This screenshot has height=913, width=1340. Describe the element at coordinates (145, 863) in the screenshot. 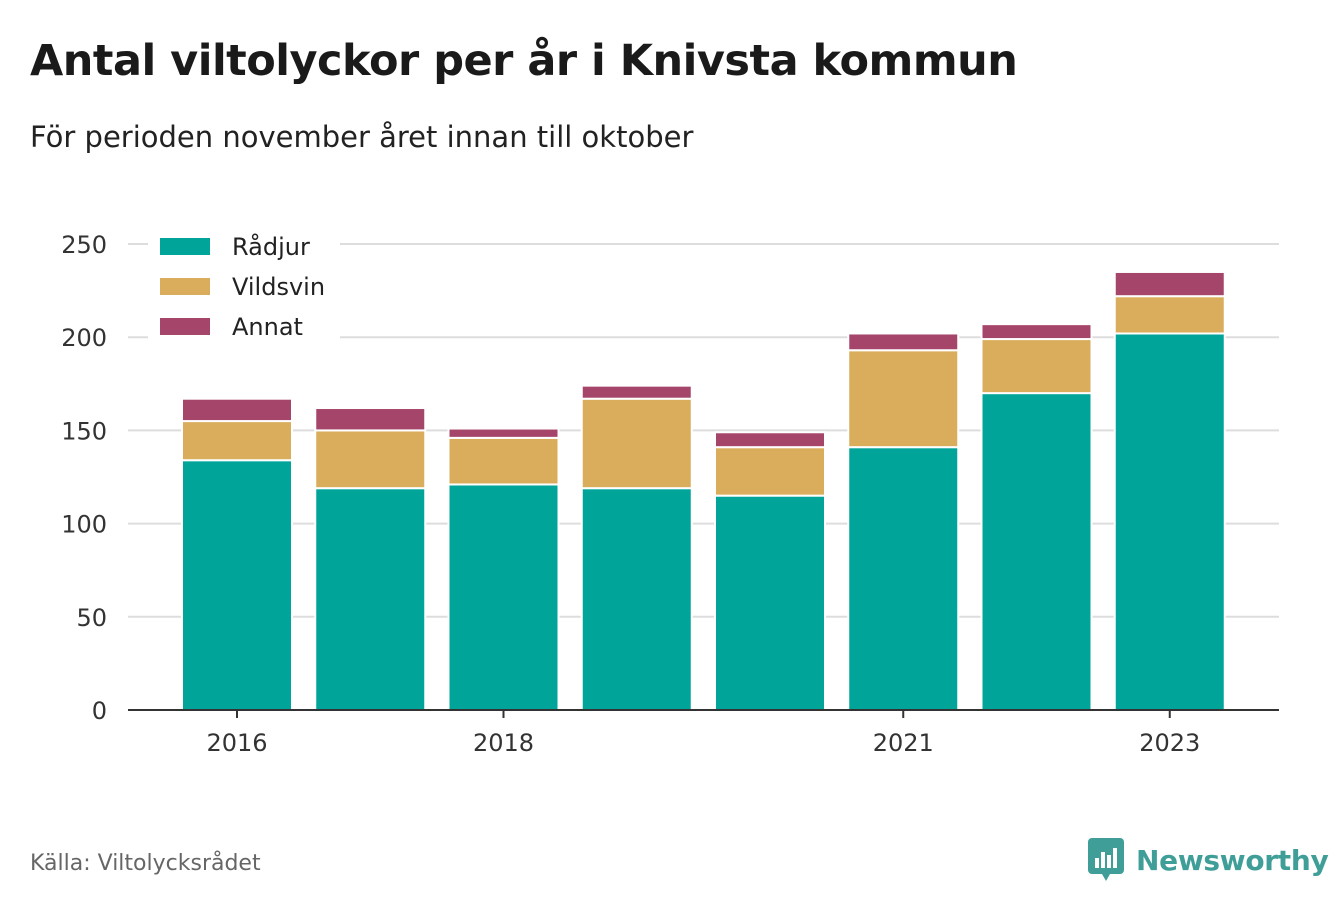

I see `source-note: Källa: Viltolycksrådet` at that location.